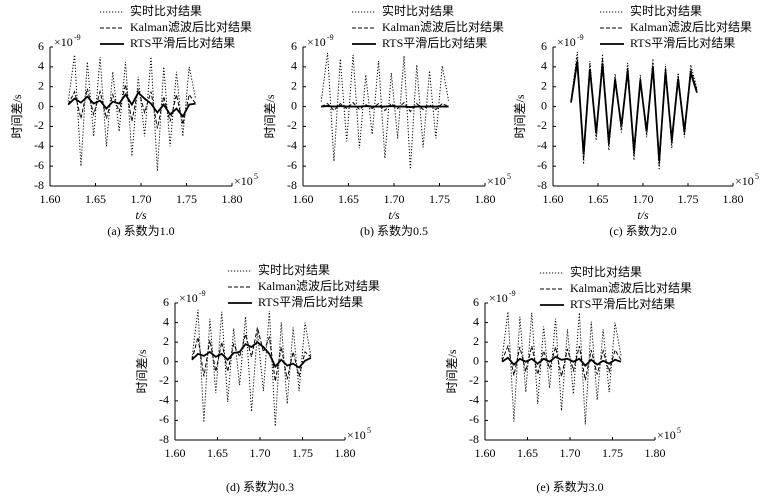 This screenshot has height=499, width=770. What do you see at coordinates (642, 230) in the screenshot?
I see `caption: (c) 系数为2.0` at bounding box center [642, 230].